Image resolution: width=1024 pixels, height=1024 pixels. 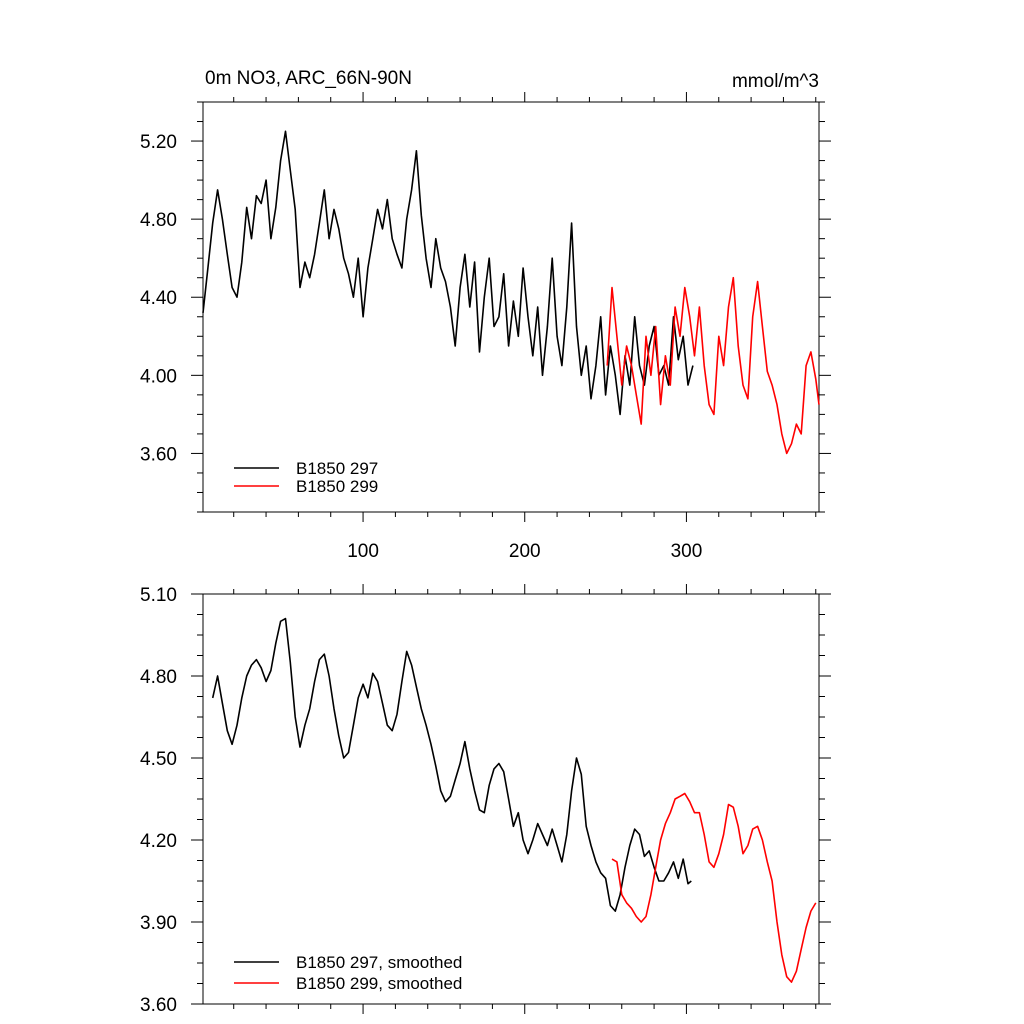 What do you see at coordinates (158, 759) in the screenshot?
I see `bottom-y-tick-label: 4.50` at bounding box center [158, 759].